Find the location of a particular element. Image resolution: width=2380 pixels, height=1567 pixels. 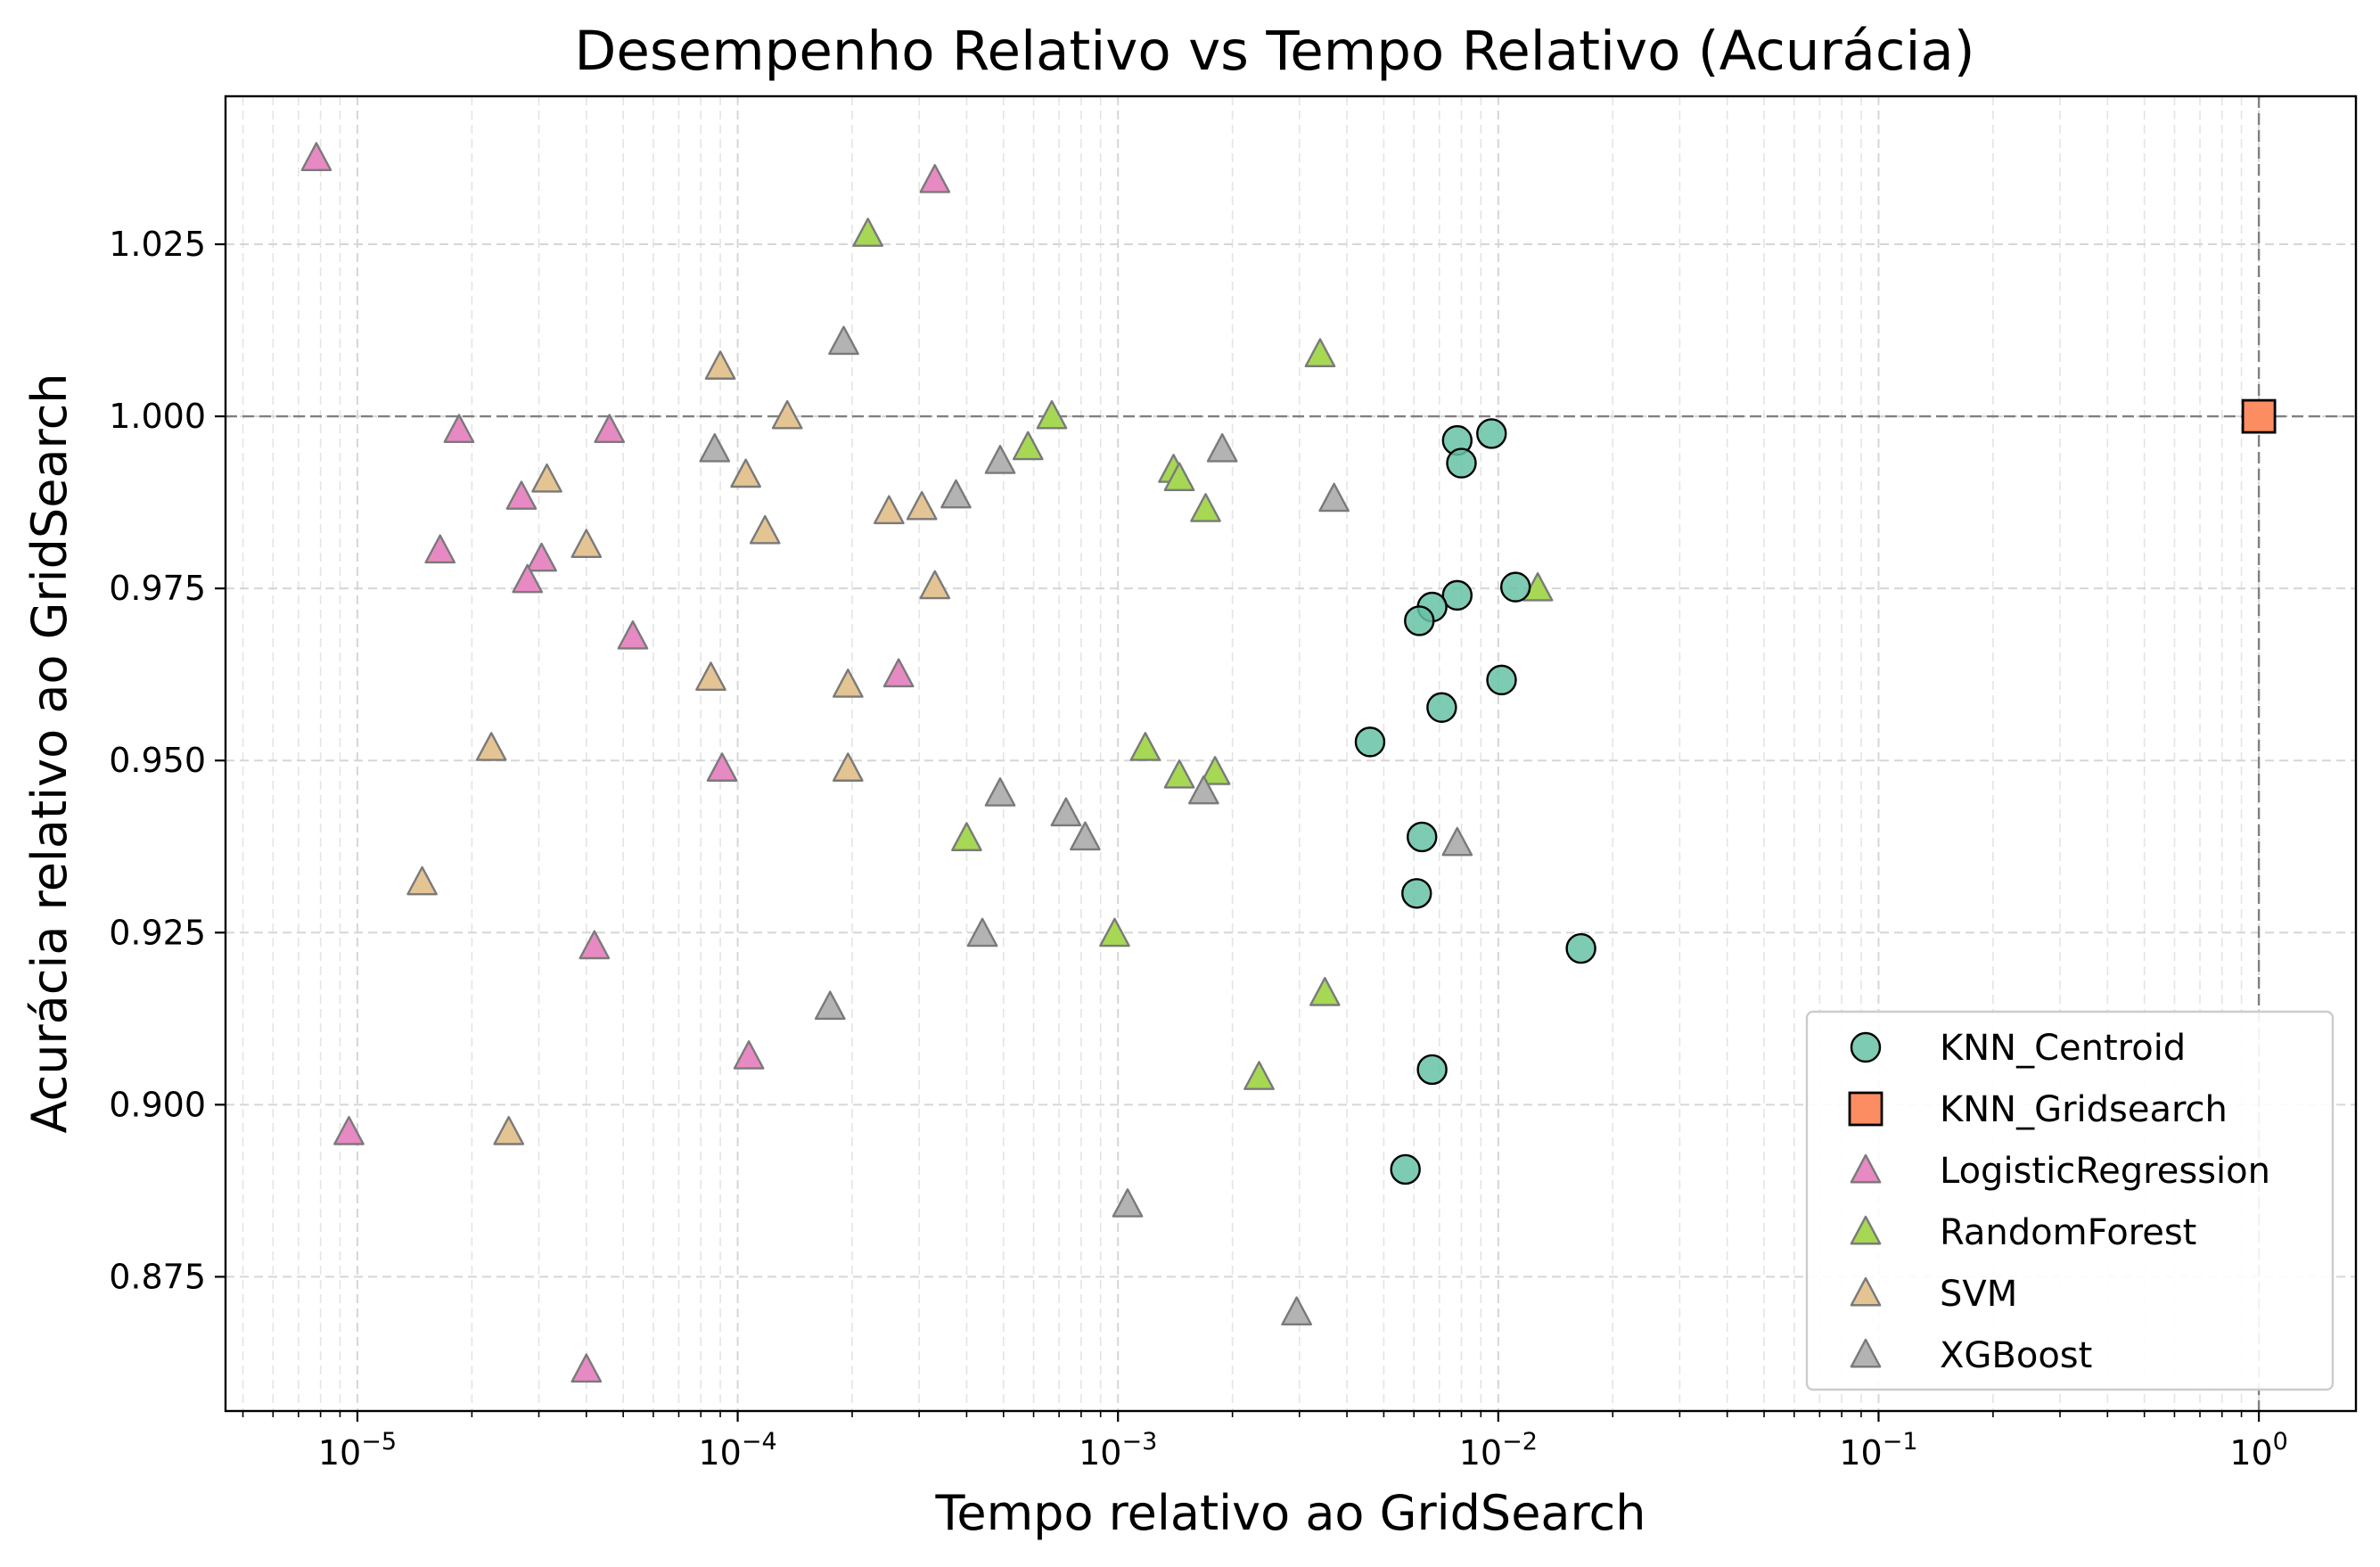

y-tick-label: 0.950 is located at coordinates (157, 760).